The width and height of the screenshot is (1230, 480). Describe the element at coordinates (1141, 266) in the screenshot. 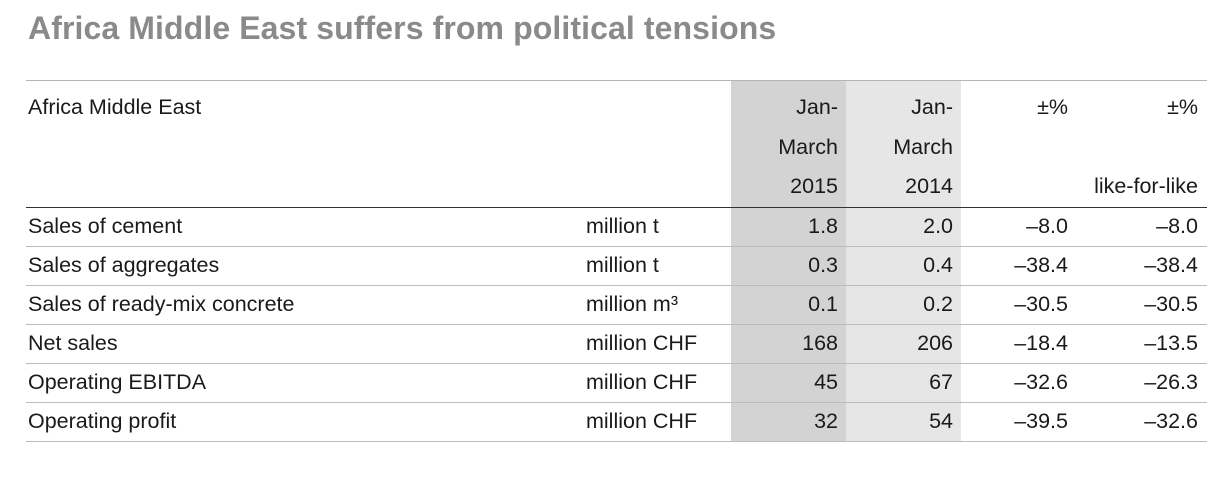

I see `row-lfl: –38.4` at that location.